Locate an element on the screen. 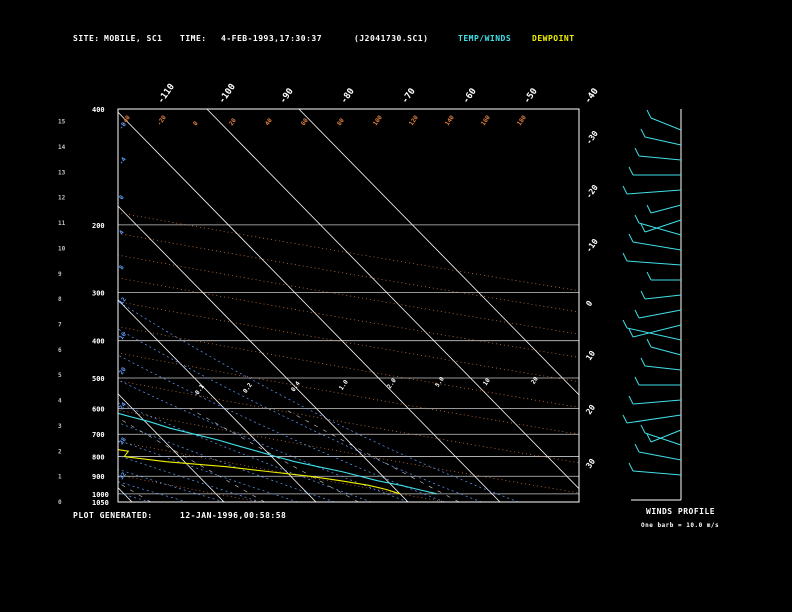  dry-adiabat-label: 120 is located at coordinates (414, 120).